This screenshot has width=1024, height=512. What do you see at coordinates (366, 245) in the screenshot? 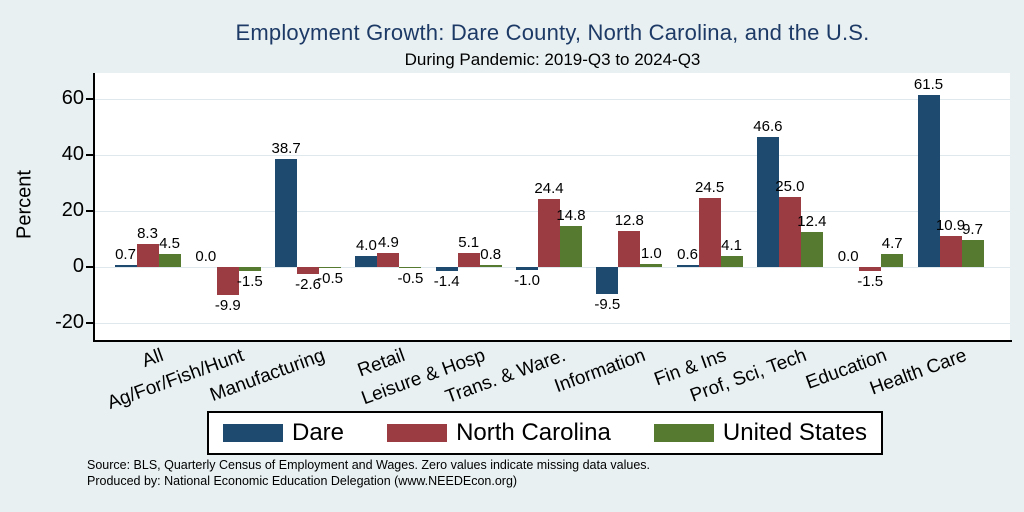
I see `bar-value-label-dare-3: 4.0` at bounding box center [366, 245].